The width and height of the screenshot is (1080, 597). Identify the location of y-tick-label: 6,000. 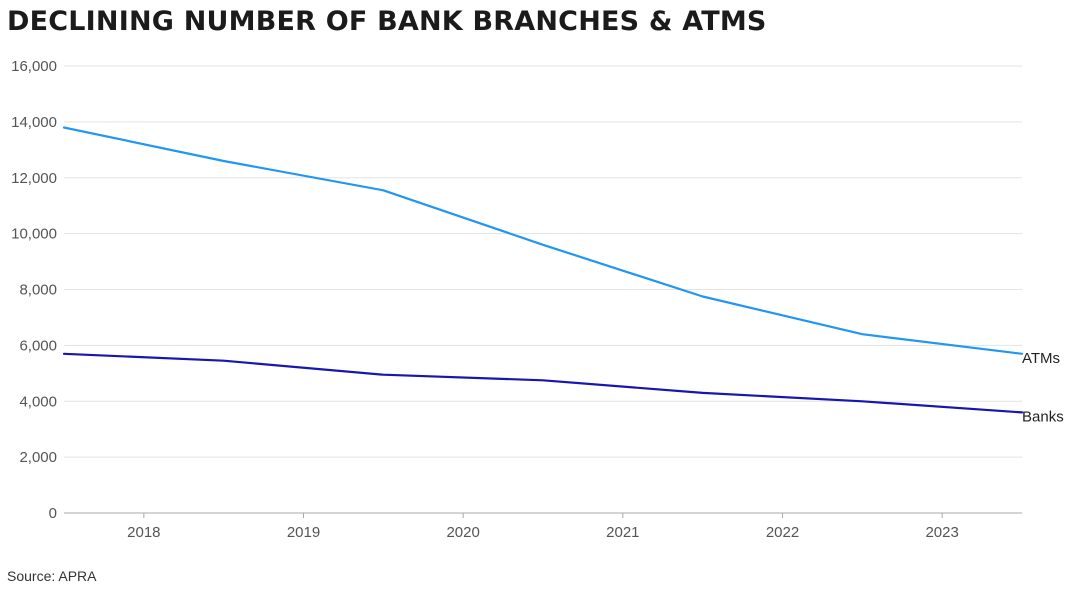
(38, 345).